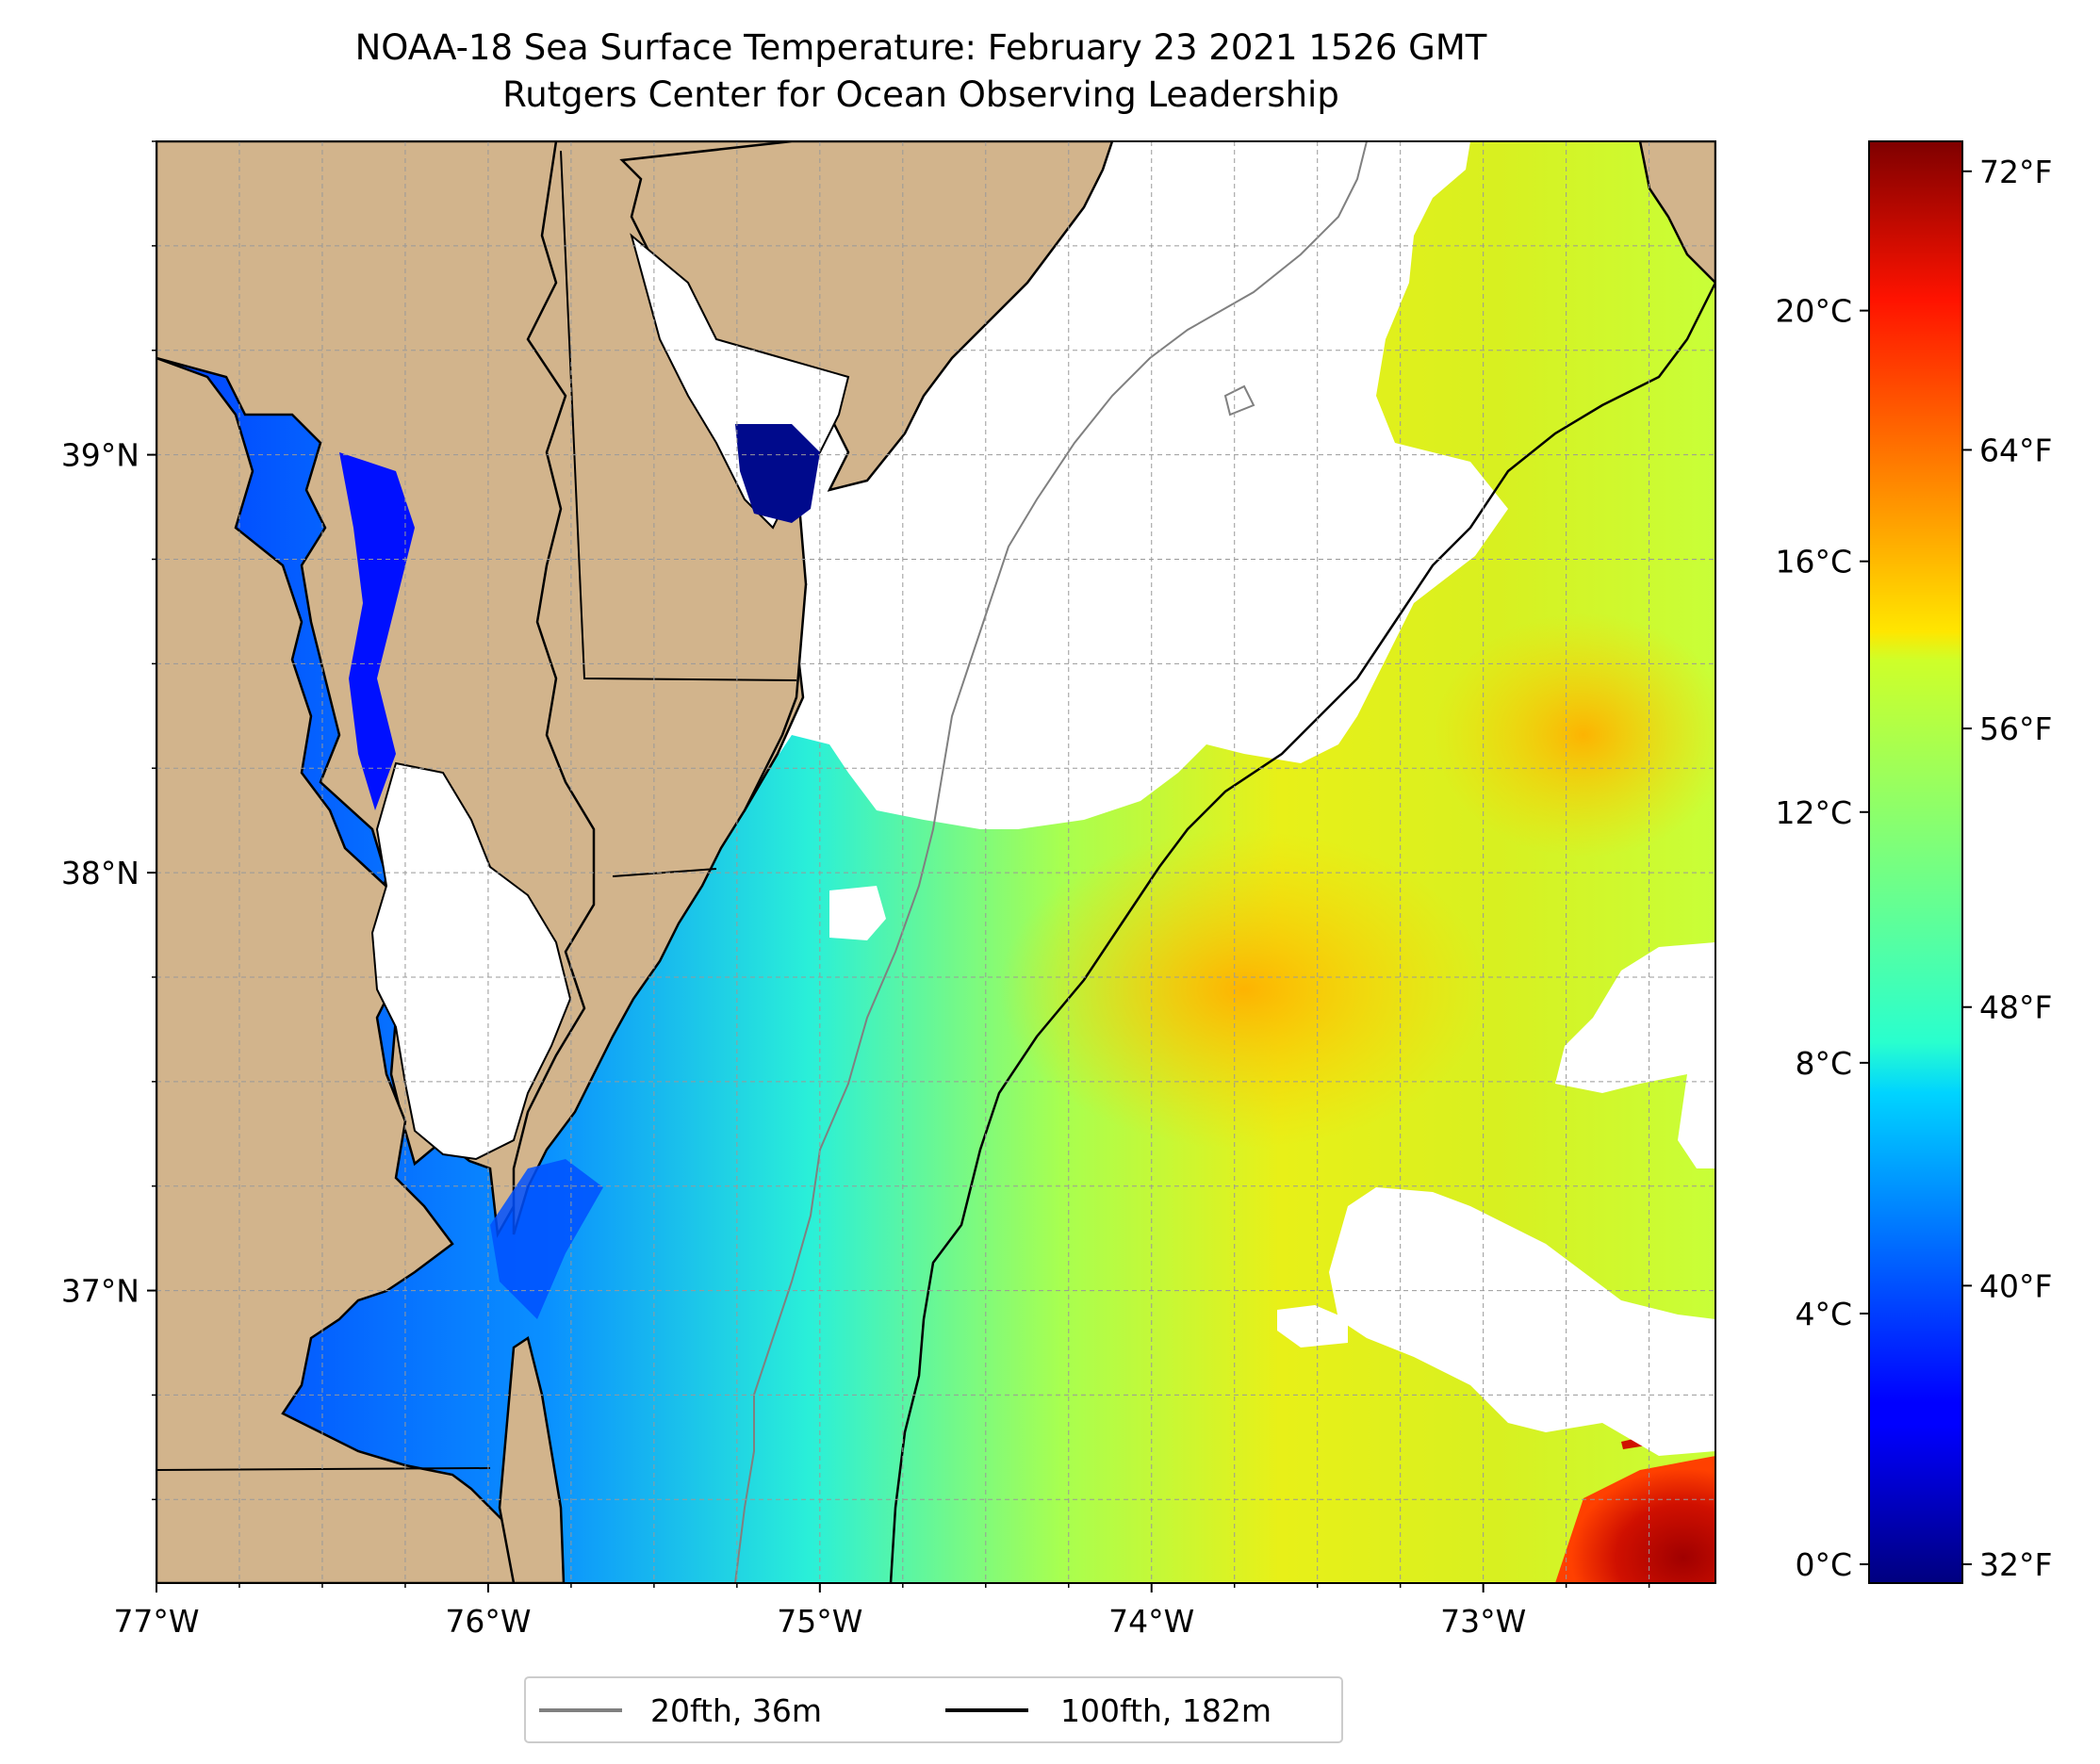 The width and height of the screenshot is (2100, 1764). What do you see at coordinates (2007, 868) in the screenshot?
I see `colorbar-fahrenheit-axis: 32°F 40°F 48°F 56°F 64°F 72°F` at bounding box center [2007, 868].